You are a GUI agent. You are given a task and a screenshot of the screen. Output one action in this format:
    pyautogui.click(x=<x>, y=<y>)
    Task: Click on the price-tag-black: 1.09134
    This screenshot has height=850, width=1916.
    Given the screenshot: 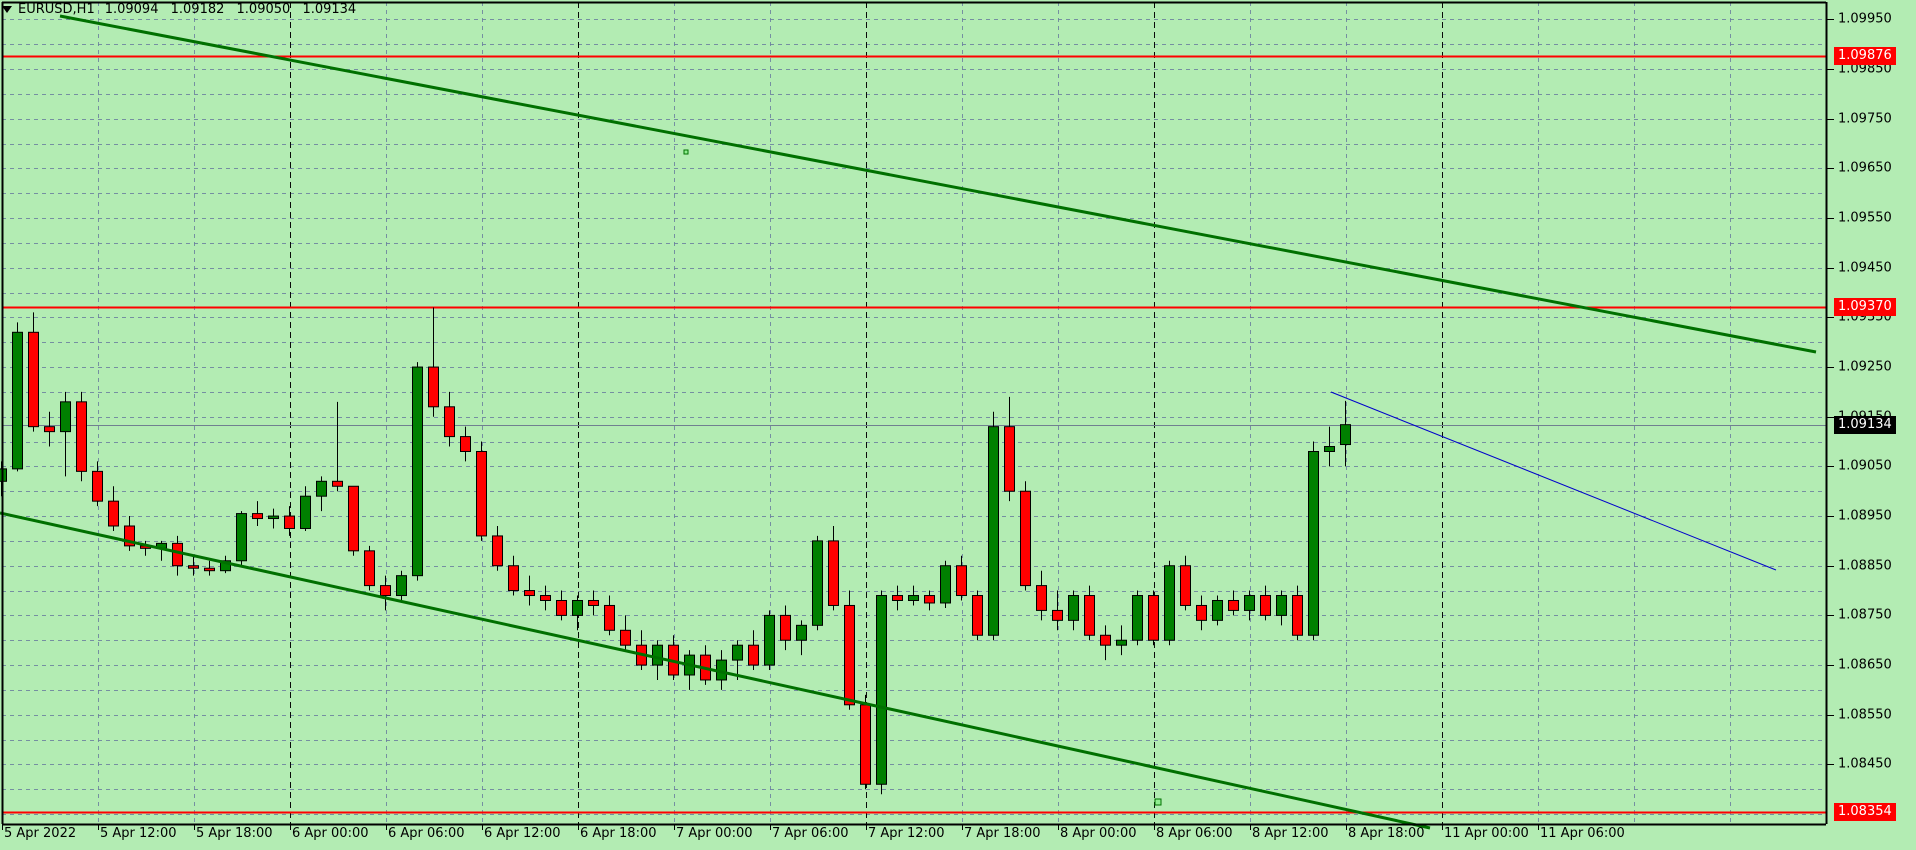 What is the action you would take?
    pyautogui.click(x=1865, y=424)
    